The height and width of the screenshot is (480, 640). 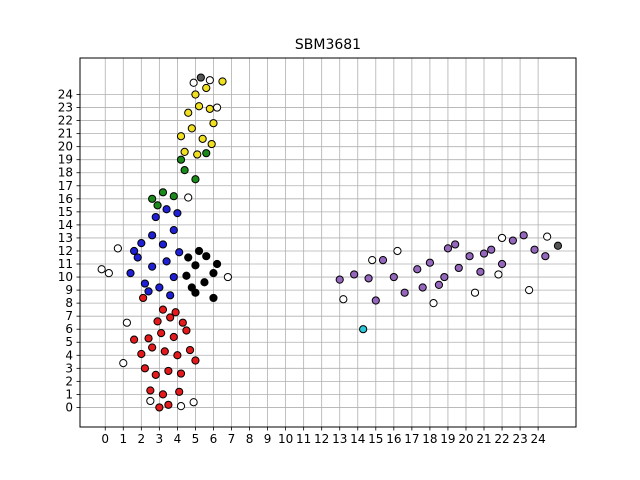 What do you see at coordinates (357, 439) in the screenshot?
I see `x-tick-label: 14` at bounding box center [357, 439].